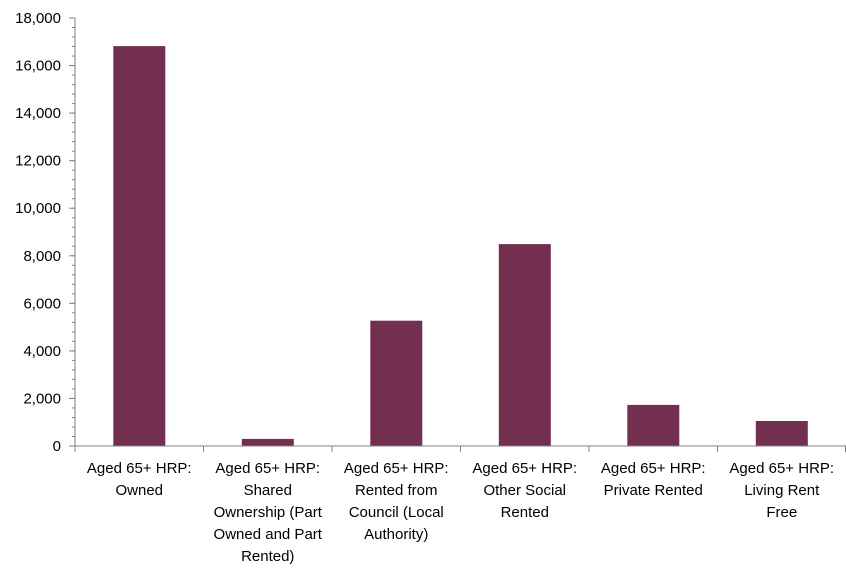  I want to click on x-tick-label: Aged 65+ HRP: Other Social Rented, so click(524, 490).